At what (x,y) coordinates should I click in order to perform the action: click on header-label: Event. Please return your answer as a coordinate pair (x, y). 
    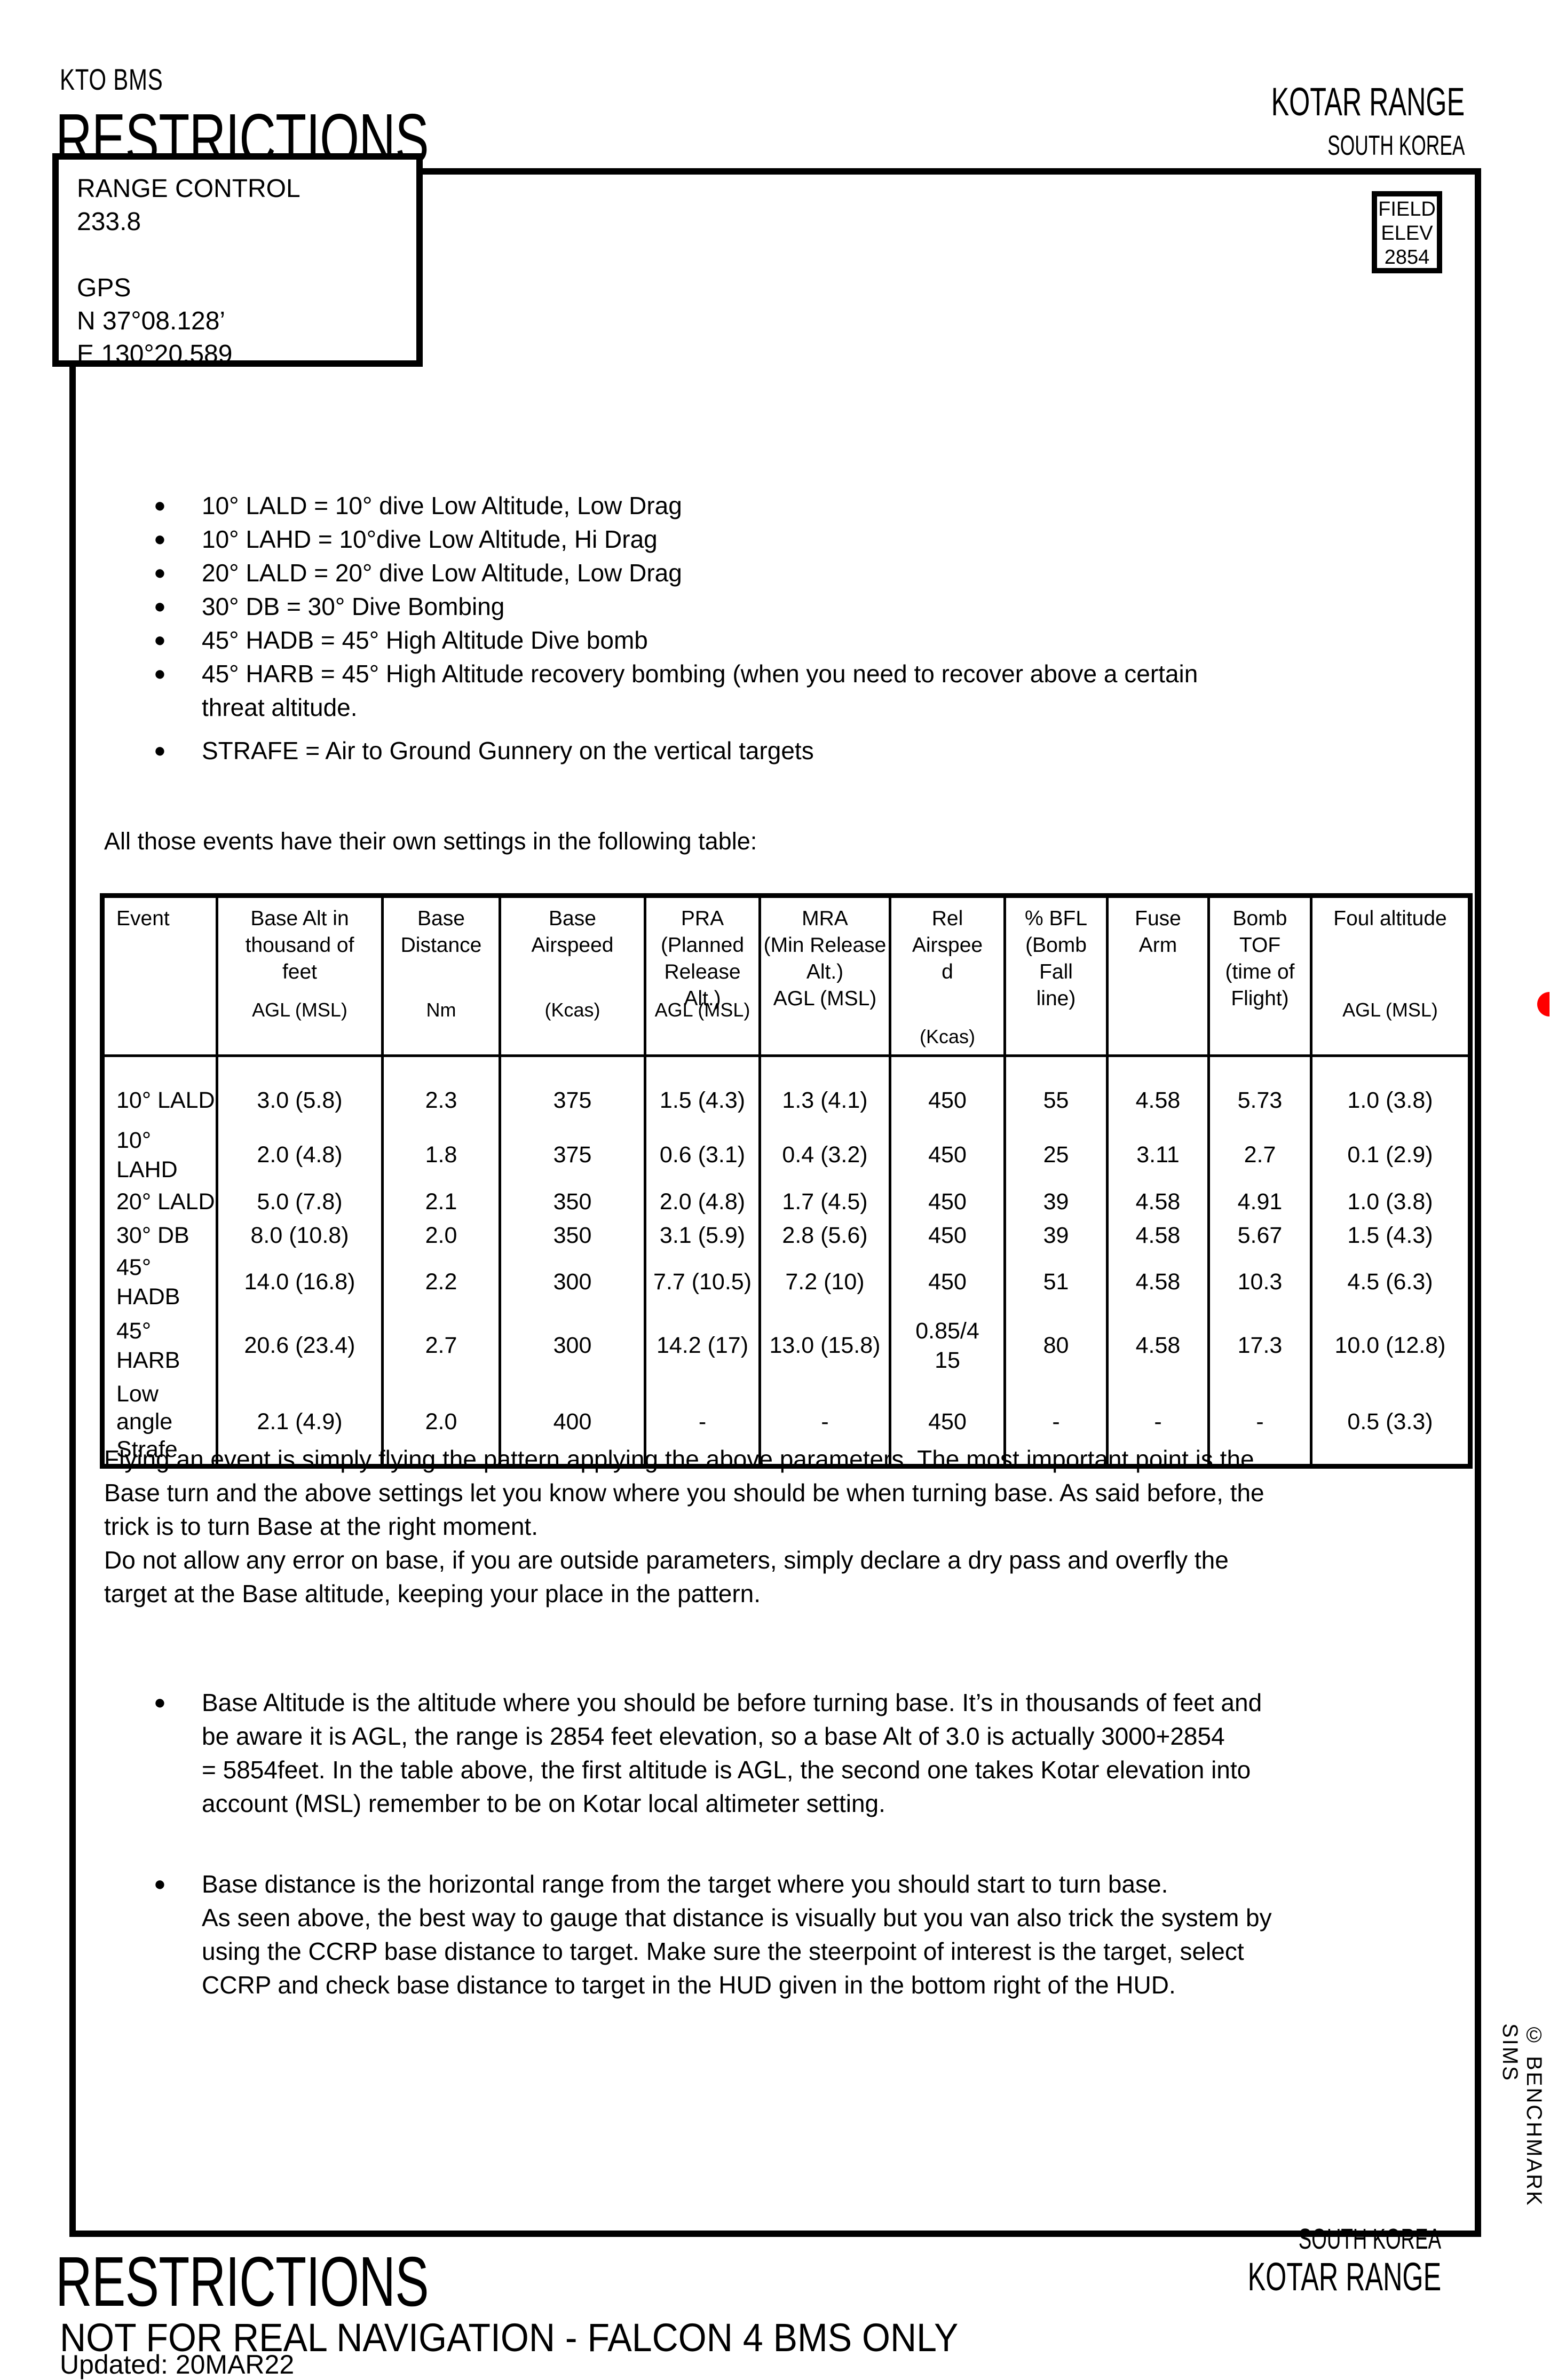
    Looking at the image, I should click on (143, 918).